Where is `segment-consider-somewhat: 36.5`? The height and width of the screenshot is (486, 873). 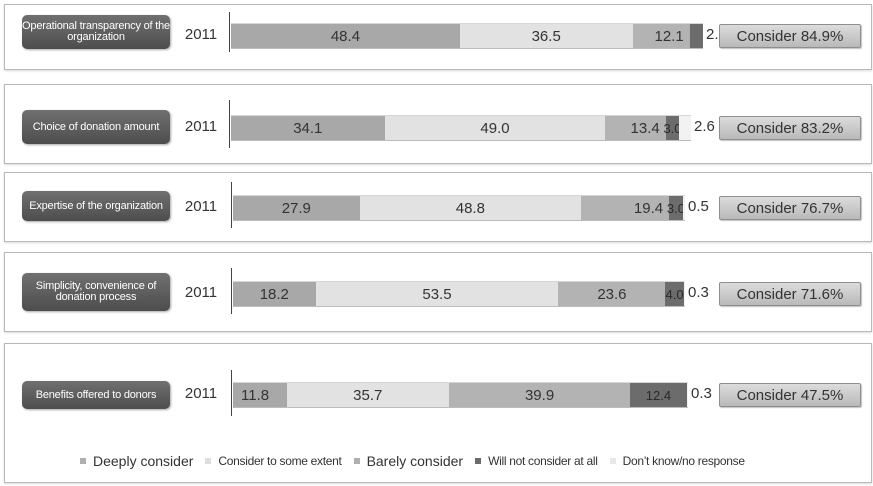
segment-consider-somewhat: 36.5 is located at coordinates (546, 36).